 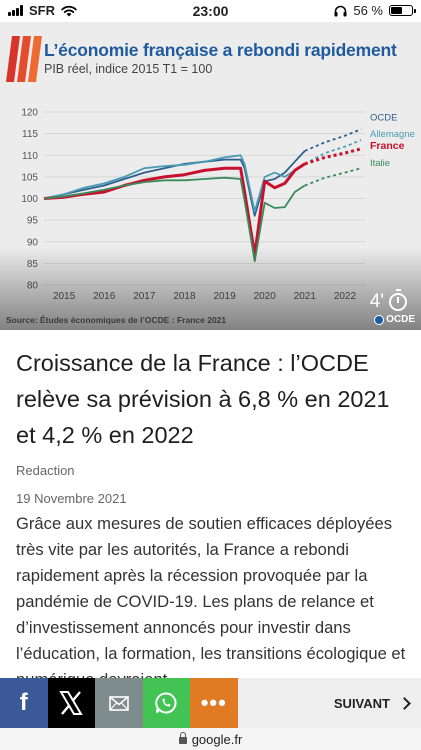 I want to click on share-bar: f ••• SUIVANT, so click(x=210, y=703).